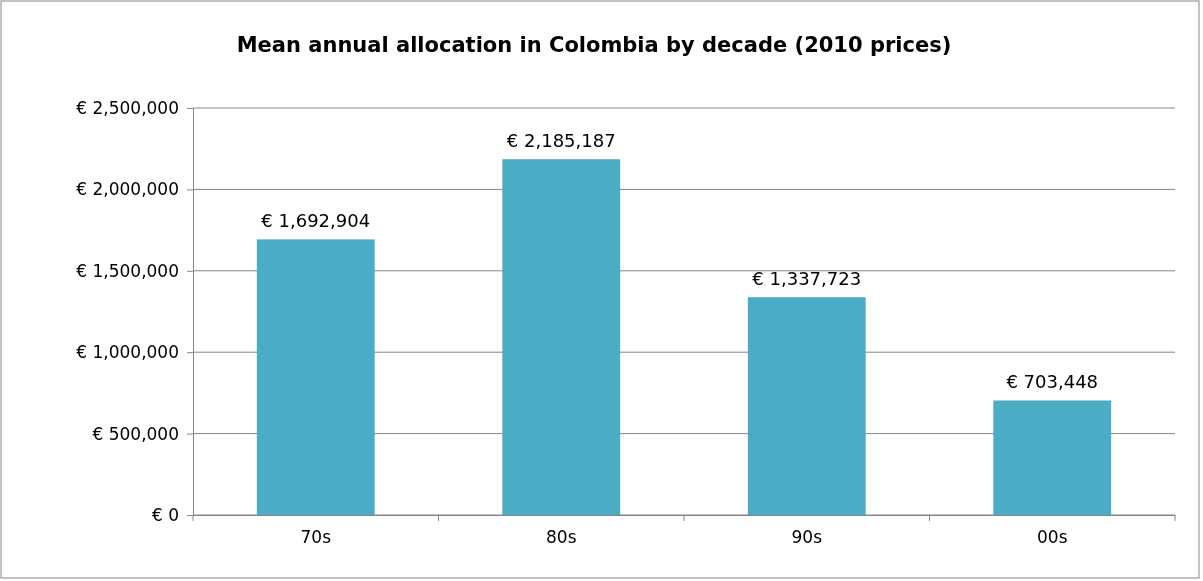  Describe the element at coordinates (127, 270) in the screenshot. I see `y-tick-label: € 1,500,000` at that location.